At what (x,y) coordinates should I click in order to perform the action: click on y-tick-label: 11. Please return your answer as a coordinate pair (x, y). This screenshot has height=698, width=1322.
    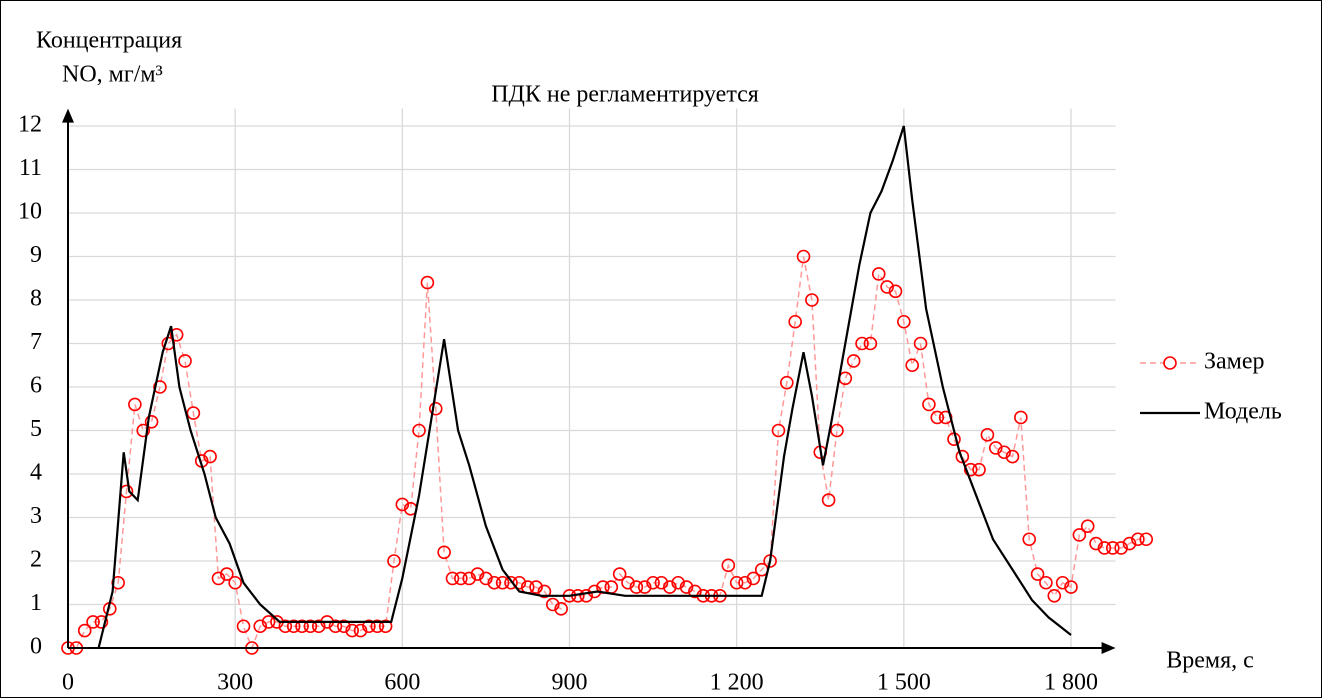
    Looking at the image, I should click on (30, 168).